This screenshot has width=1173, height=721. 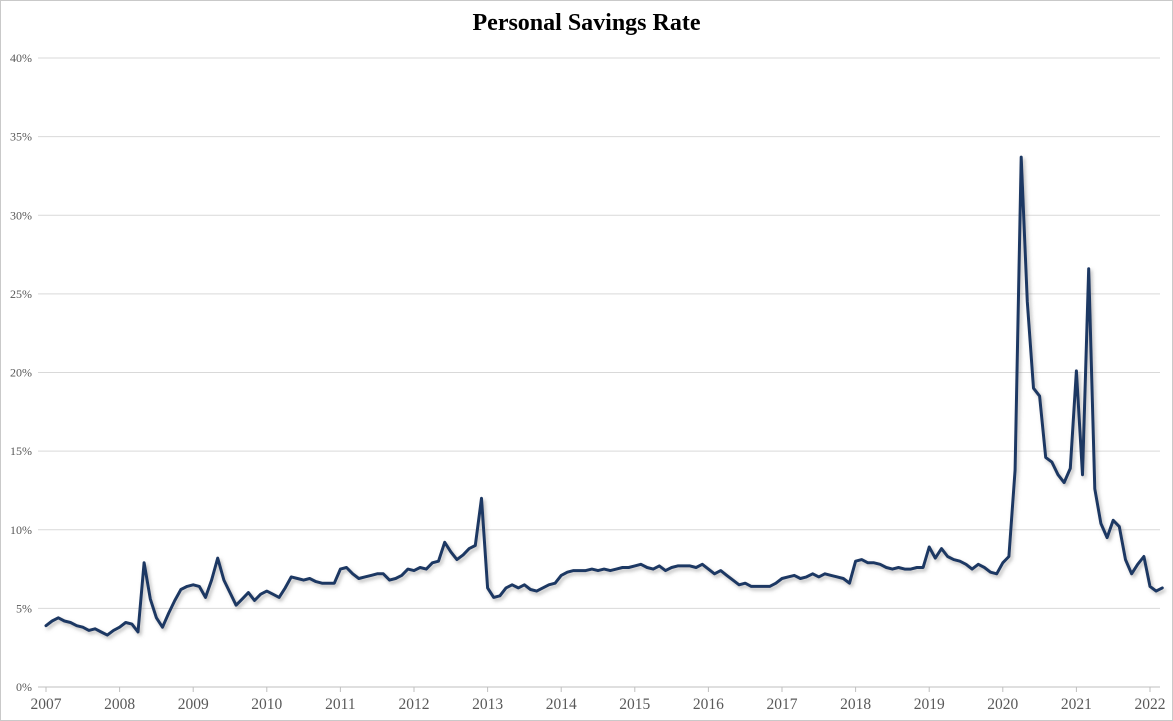 I want to click on x-axis-tick-label: 2014, so click(x=561, y=704).